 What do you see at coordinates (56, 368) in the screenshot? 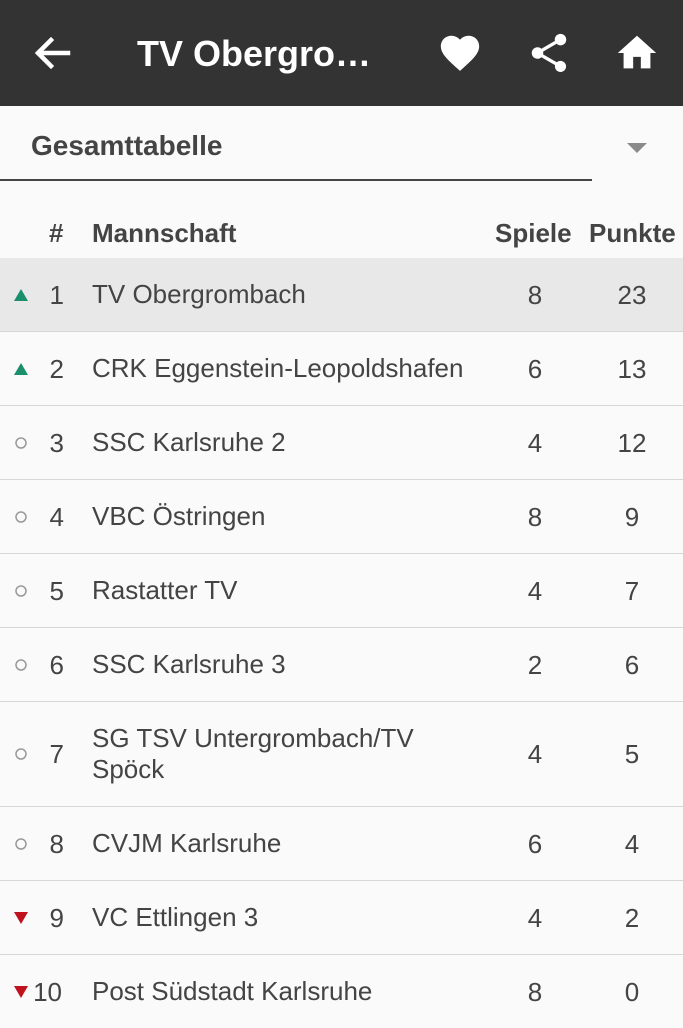
I see `row-rank: 2` at bounding box center [56, 368].